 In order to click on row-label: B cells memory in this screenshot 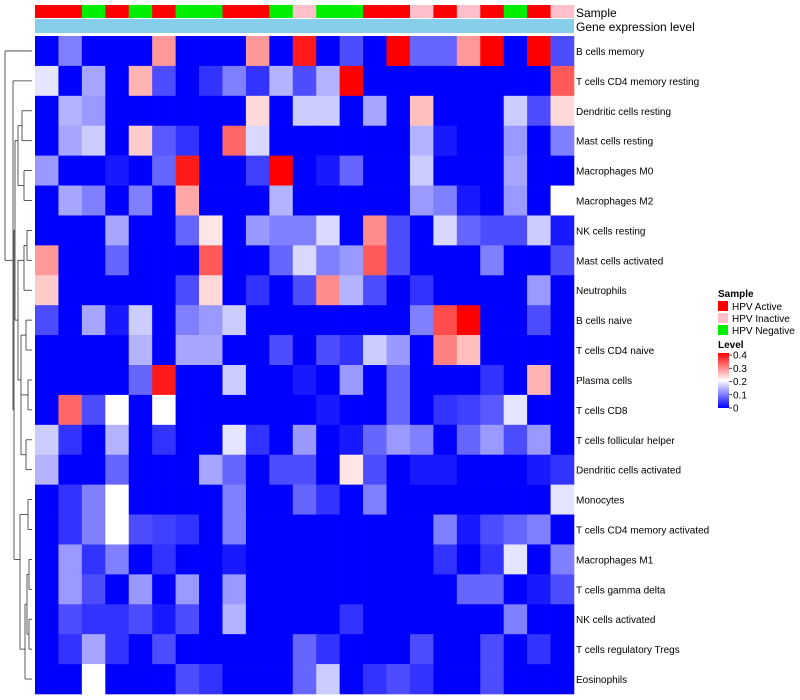, I will do `click(610, 52)`.